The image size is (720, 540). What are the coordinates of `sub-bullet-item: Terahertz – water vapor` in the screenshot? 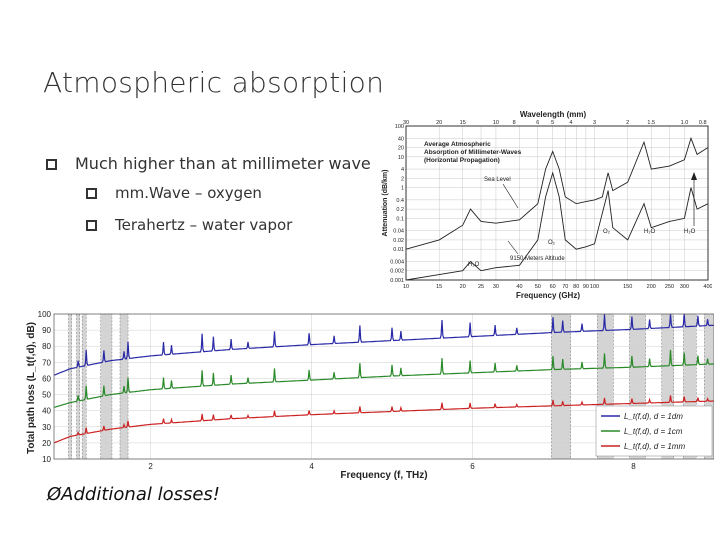 It's located at (189, 225).